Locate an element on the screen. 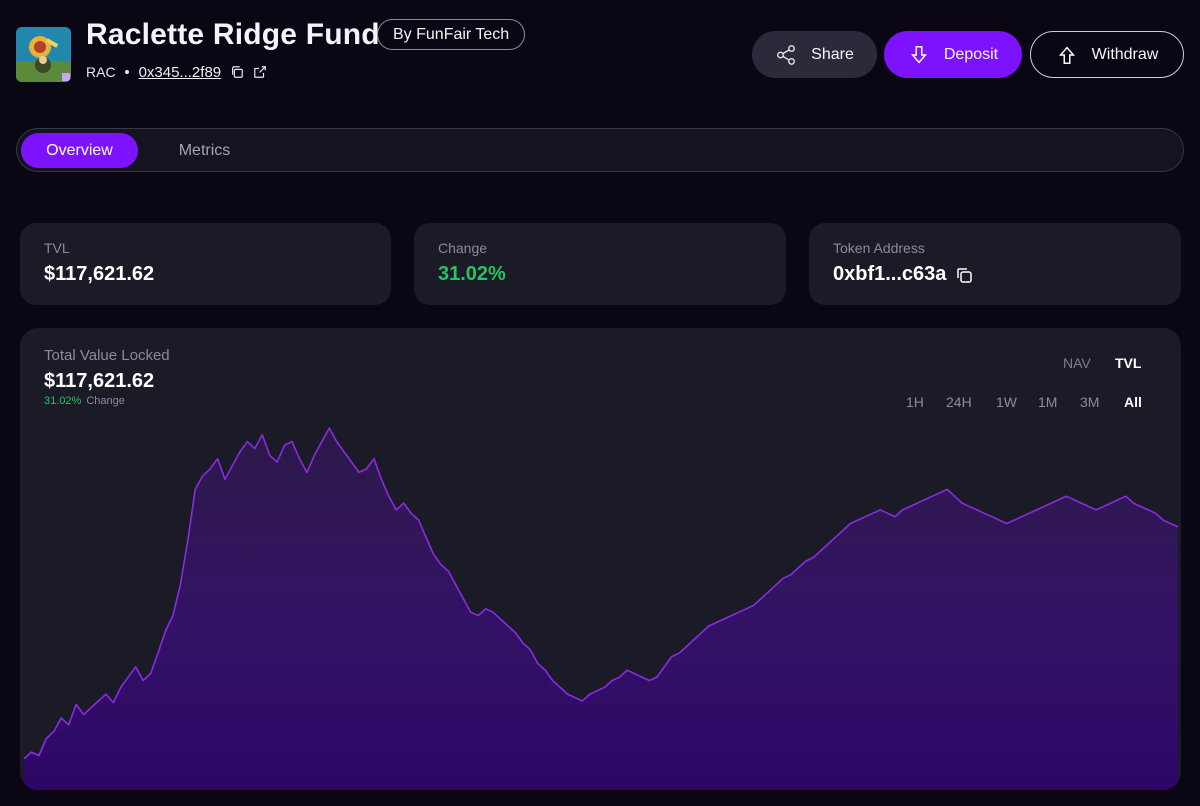 Image resolution: width=1200 pixels, height=806 pixels. tab-overview: Overview is located at coordinates (79, 150).